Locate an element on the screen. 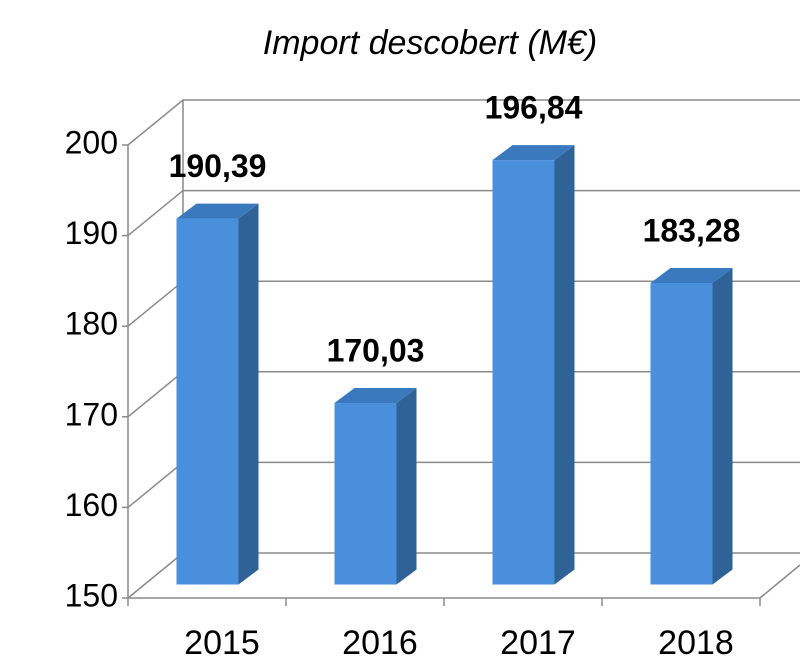 The height and width of the screenshot is (664, 800). value-label: 196,84 is located at coordinates (534, 108).